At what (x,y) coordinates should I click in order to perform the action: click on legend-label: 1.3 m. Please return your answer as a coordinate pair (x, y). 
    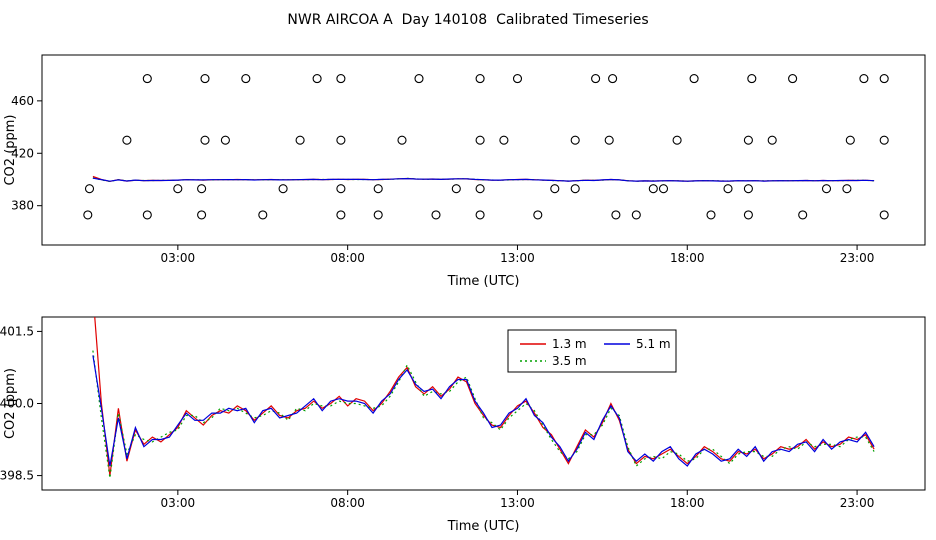
    Looking at the image, I should click on (569, 344).